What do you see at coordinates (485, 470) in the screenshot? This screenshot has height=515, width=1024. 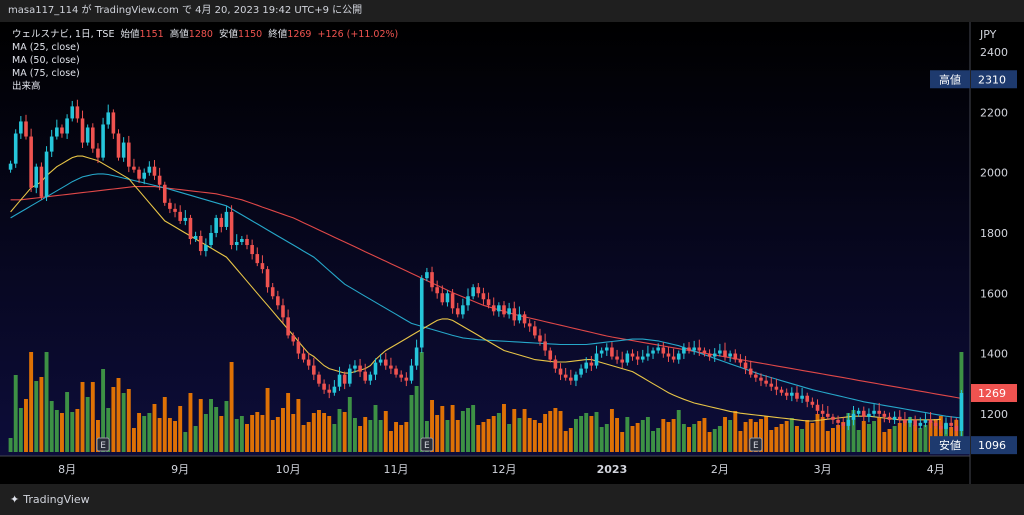 I see `time-axis-background` at bounding box center [485, 470].